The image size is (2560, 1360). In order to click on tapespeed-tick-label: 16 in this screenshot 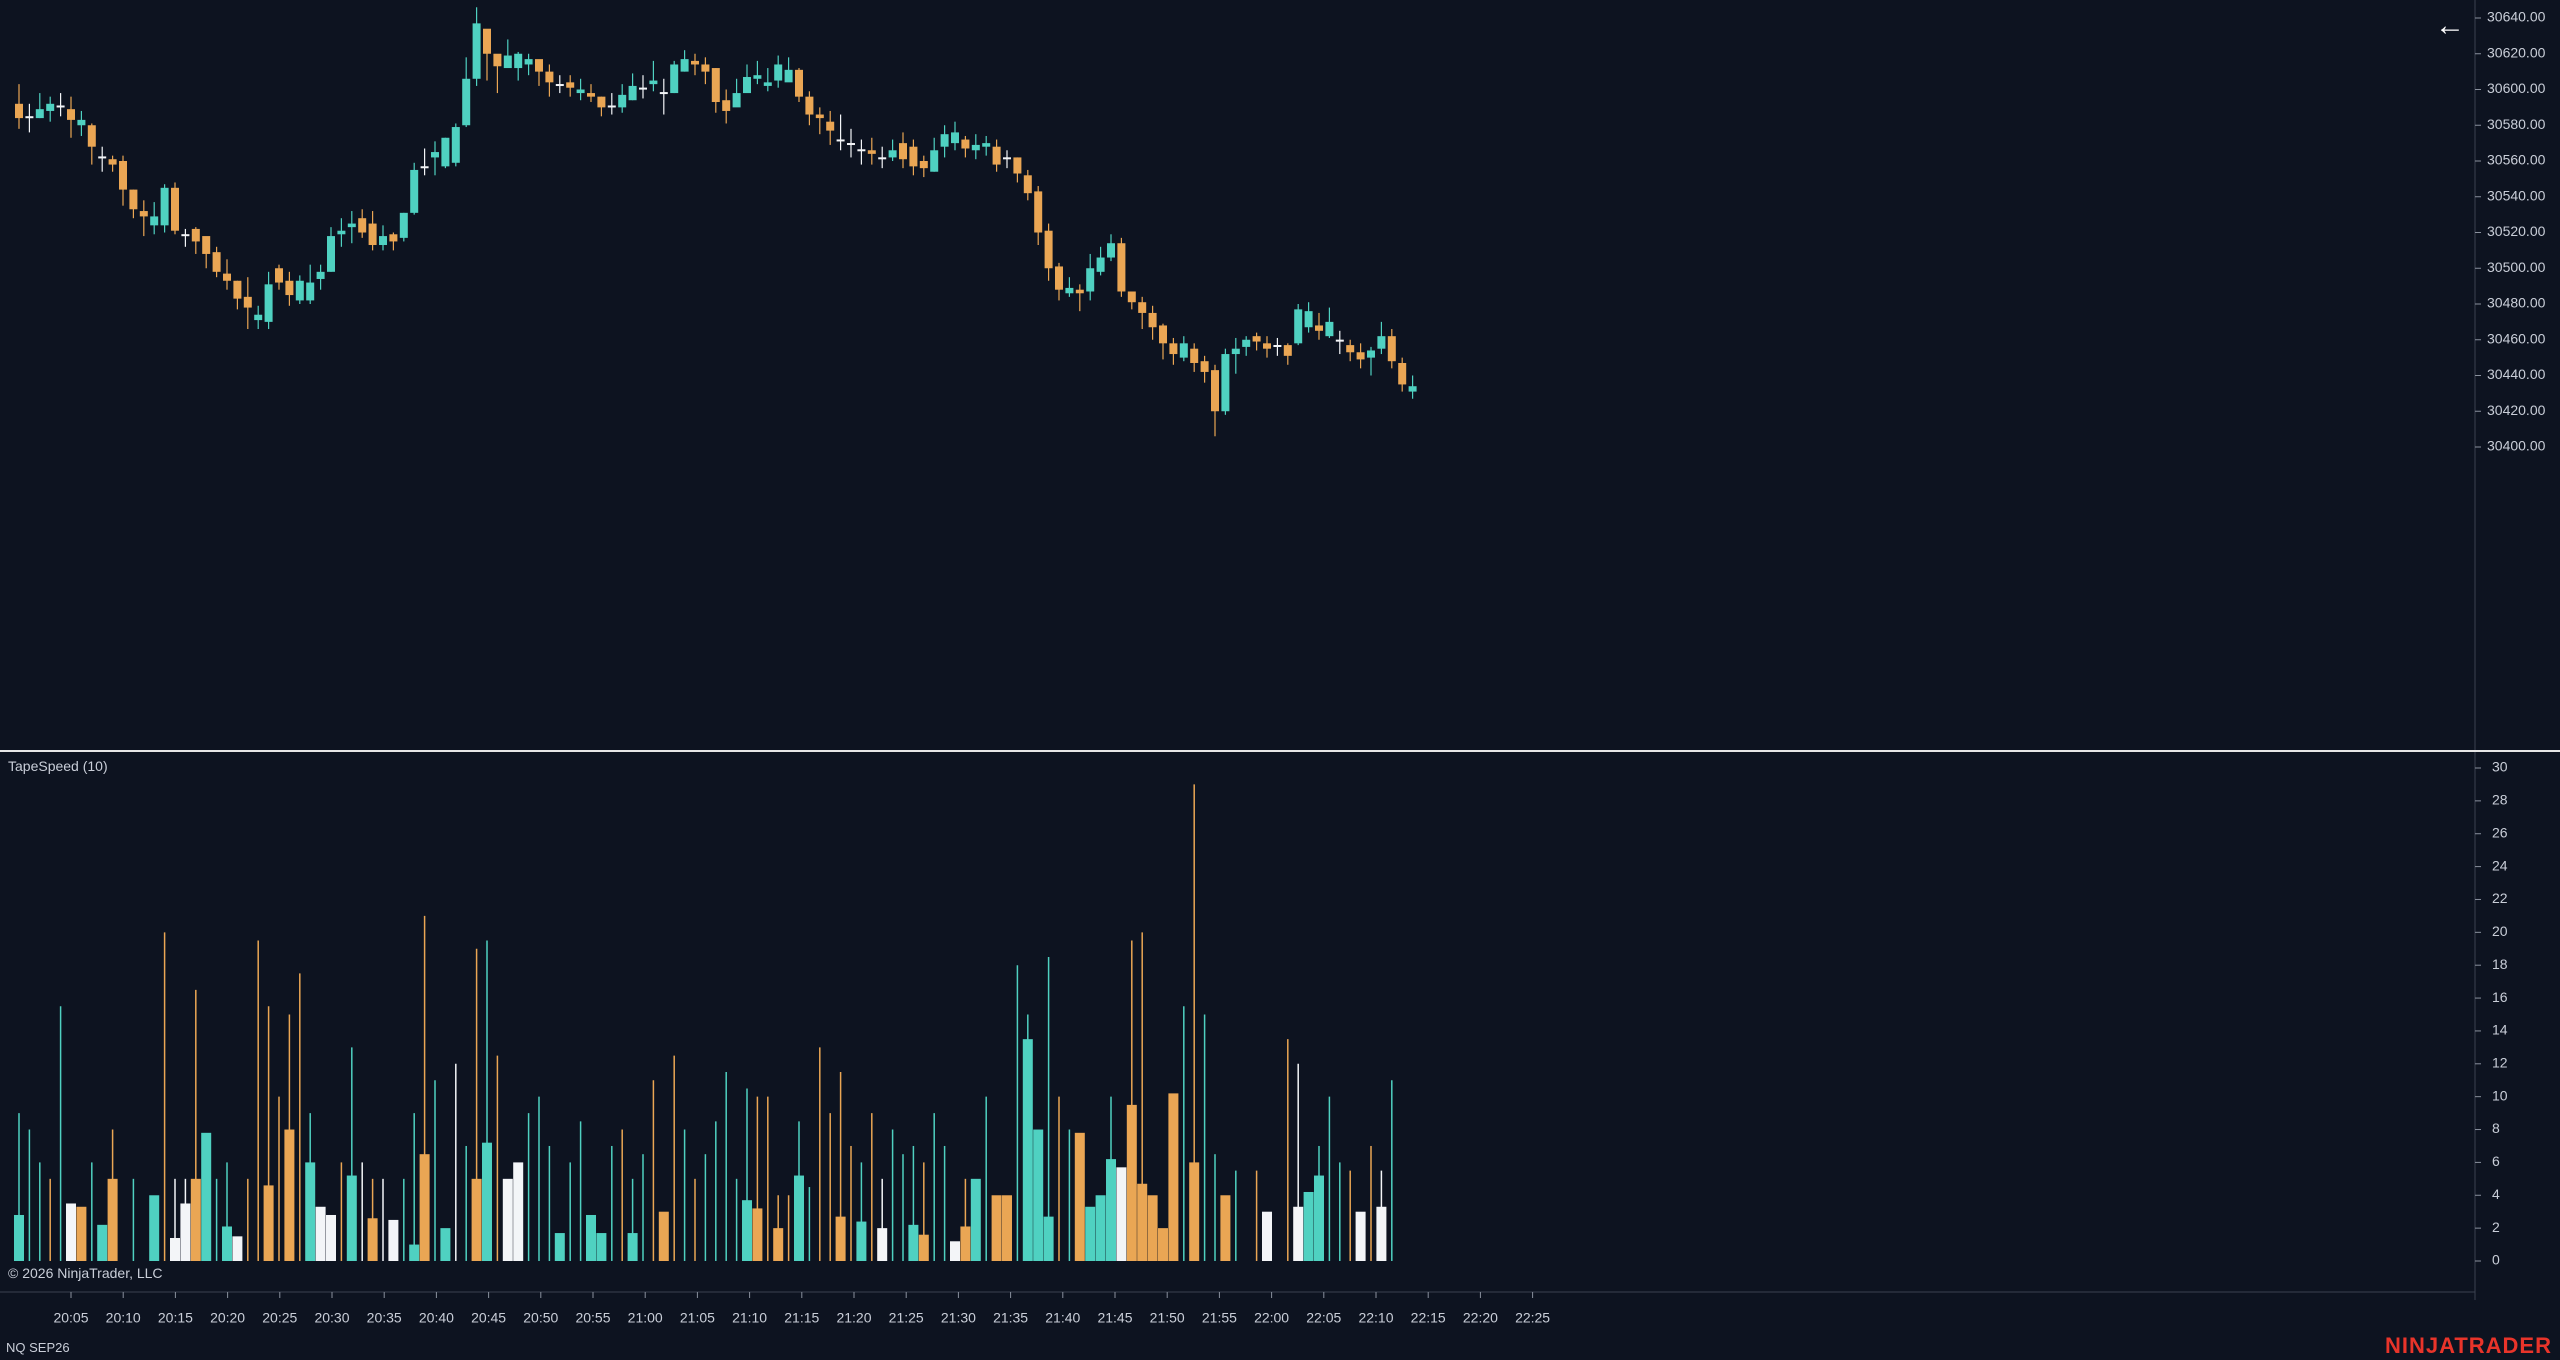, I will do `click(2500, 997)`.